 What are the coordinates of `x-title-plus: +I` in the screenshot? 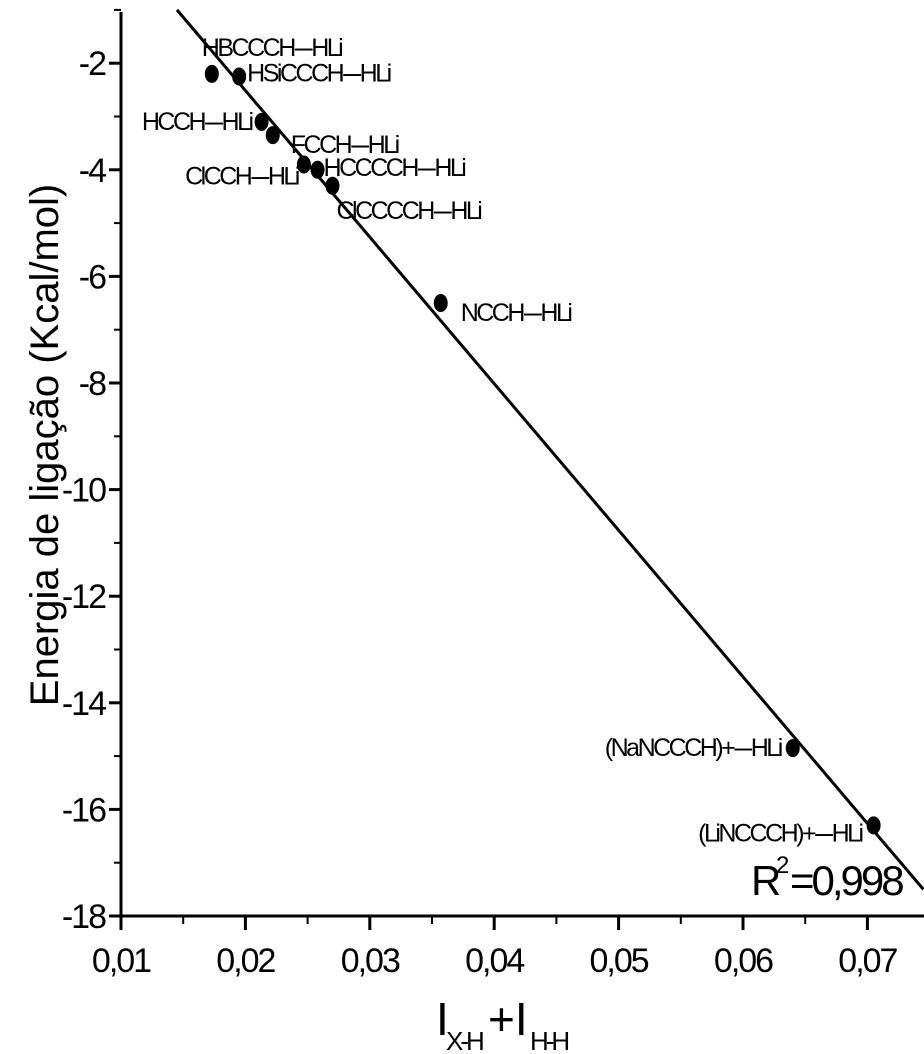 It's located at (508, 1019).